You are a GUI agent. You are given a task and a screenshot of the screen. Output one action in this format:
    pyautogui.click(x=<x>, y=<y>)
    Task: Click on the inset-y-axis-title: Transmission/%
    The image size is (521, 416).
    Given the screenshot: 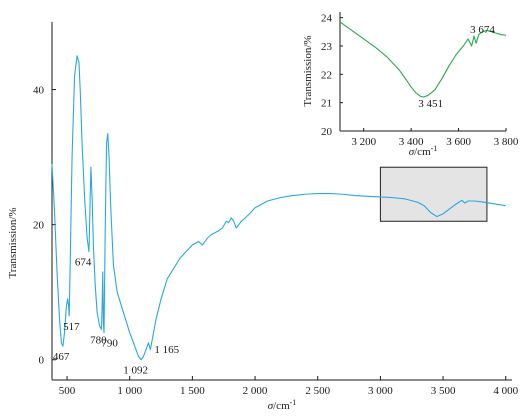 What is the action you would take?
    pyautogui.click(x=308, y=70)
    